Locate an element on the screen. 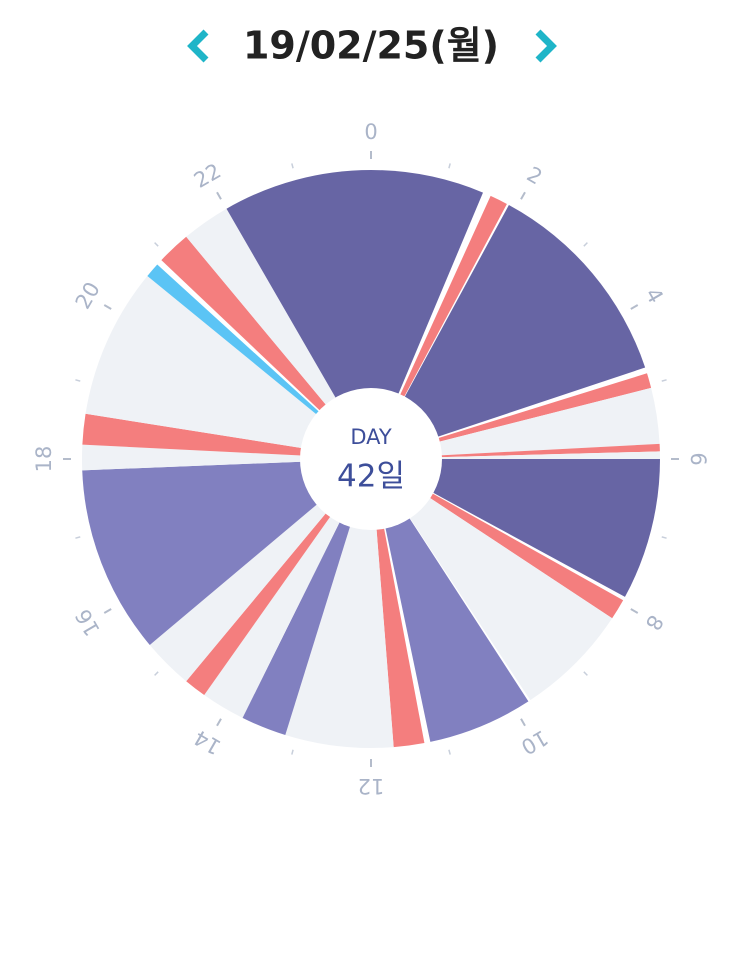  tick-label: 12 is located at coordinates (371, 786).